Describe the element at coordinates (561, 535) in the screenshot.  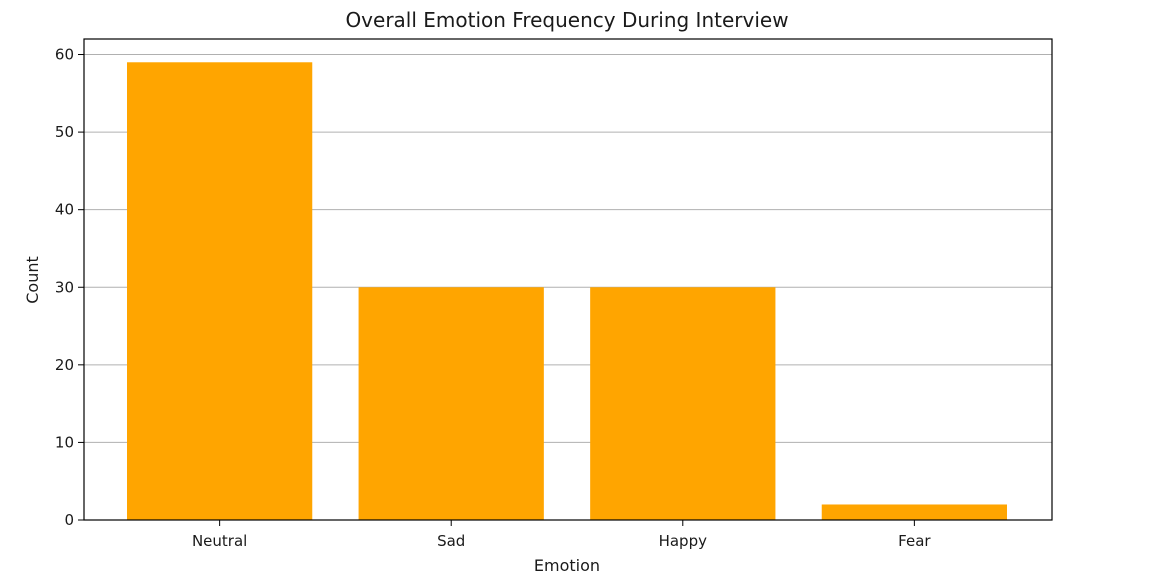
I see `x-axis: Neutral Sad Happy Fear` at that location.